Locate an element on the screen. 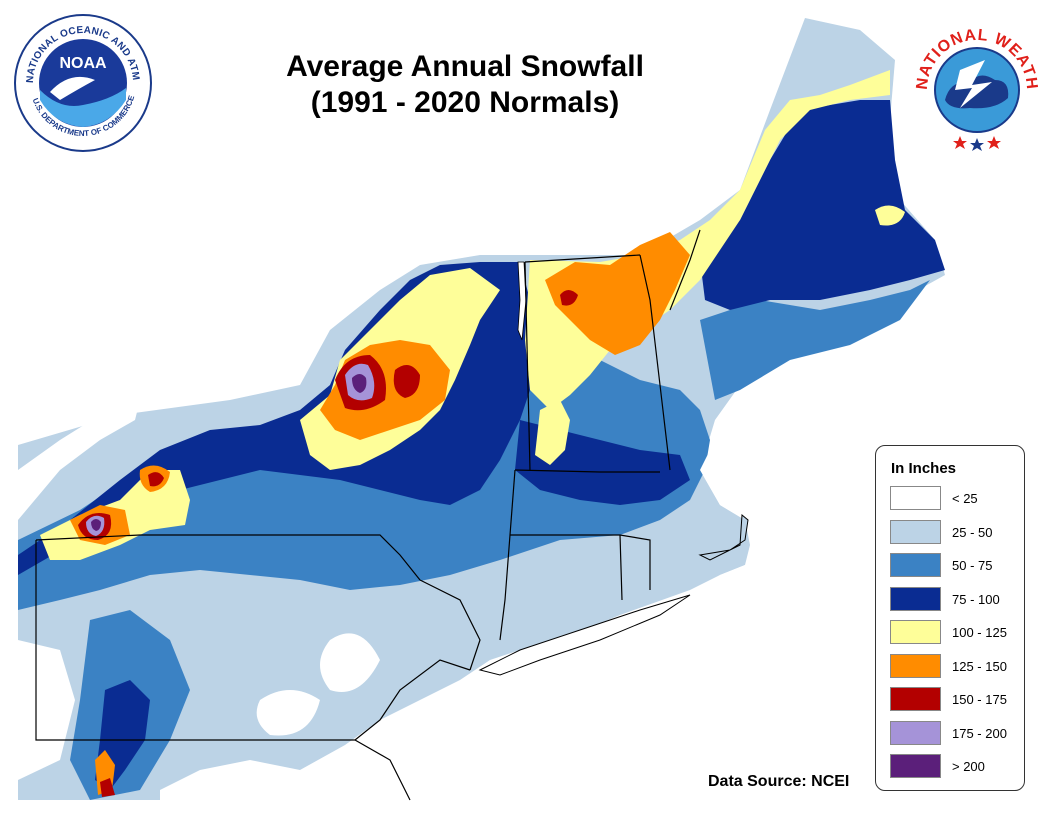 The height and width of the screenshot is (816, 1056). legend-item: 50 - 75 is located at coordinates (955, 566).